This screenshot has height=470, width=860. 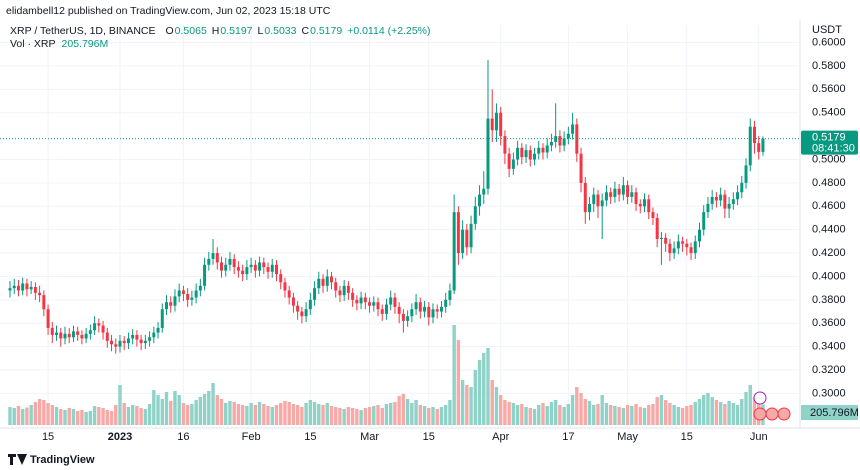 What do you see at coordinates (829, 323) in the screenshot?
I see `y-tick-label: 0.3600` at bounding box center [829, 323].